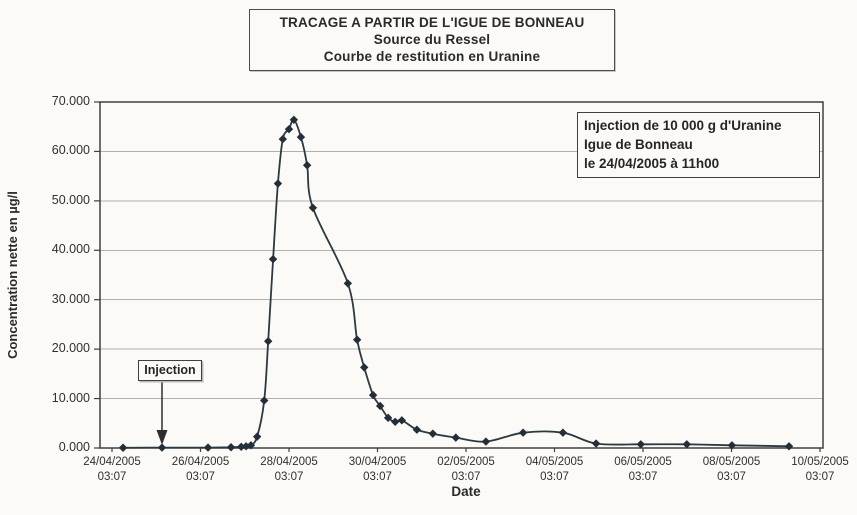  Describe the element at coordinates (377, 469) in the screenshot. I see `x-tick-label: 30/04/2005 03:07` at that location.